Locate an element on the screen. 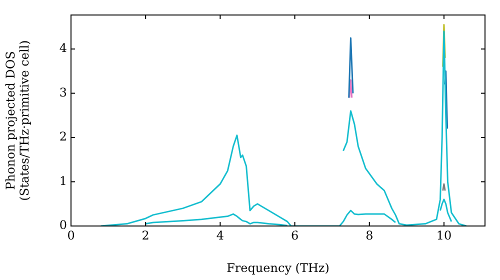 The width and height of the screenshot is (500, 280). y-tick-label: 4 is located at coordinates (63, 48).